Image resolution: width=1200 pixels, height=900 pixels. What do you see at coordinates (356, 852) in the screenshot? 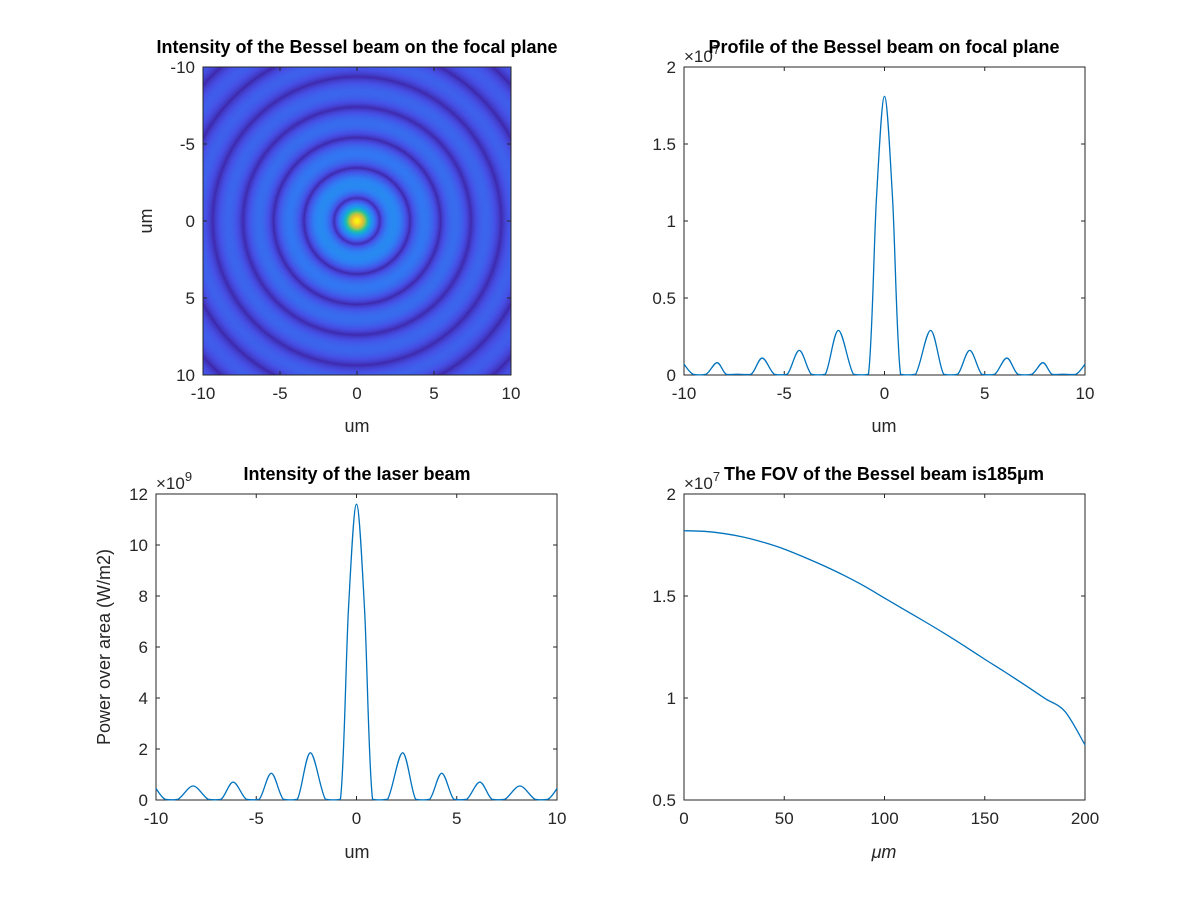
I see `laser-x-axis-label: um` at bounding box center [356, 852].